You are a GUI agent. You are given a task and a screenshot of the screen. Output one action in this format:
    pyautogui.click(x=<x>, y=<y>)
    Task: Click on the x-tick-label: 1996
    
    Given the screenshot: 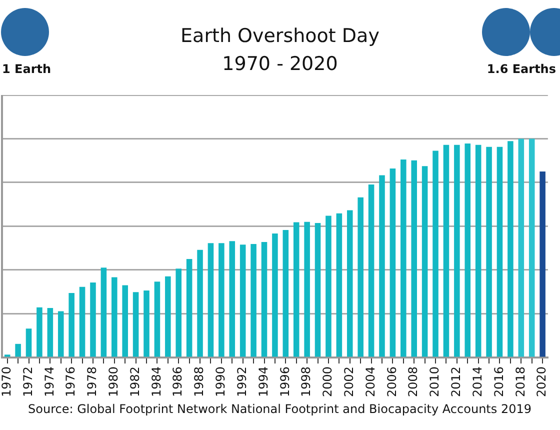 What is the action you would take?
    pyautogui.click(x=285, y=382)
    